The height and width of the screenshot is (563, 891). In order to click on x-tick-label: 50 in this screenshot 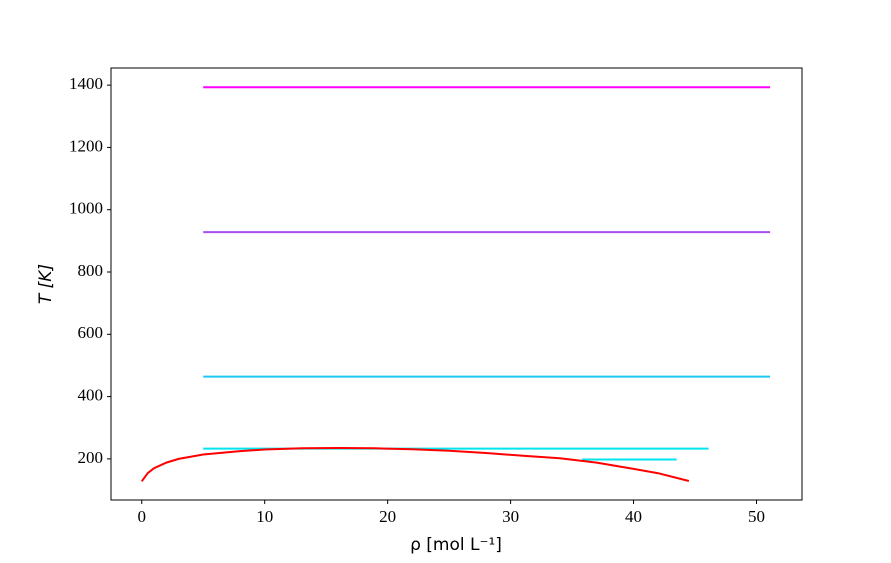, I will do `click(756, 516)`.